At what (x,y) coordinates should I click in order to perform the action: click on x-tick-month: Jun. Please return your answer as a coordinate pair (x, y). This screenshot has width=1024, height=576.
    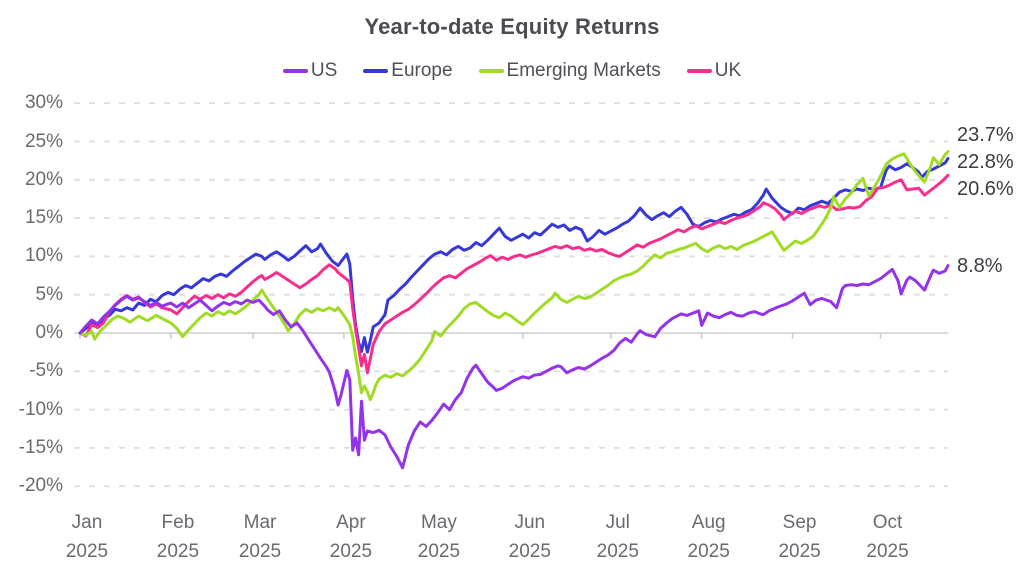
    Looking at the image, I should click on (530, 522).